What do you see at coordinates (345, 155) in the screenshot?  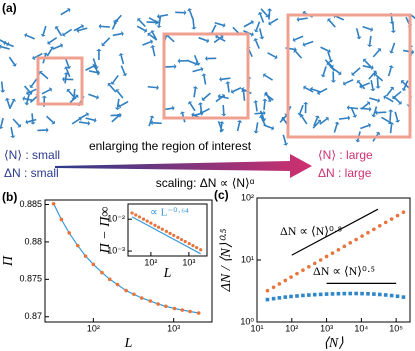 I see `right-label: ⟨N⟩ : large` at bounding box center [345, 155].